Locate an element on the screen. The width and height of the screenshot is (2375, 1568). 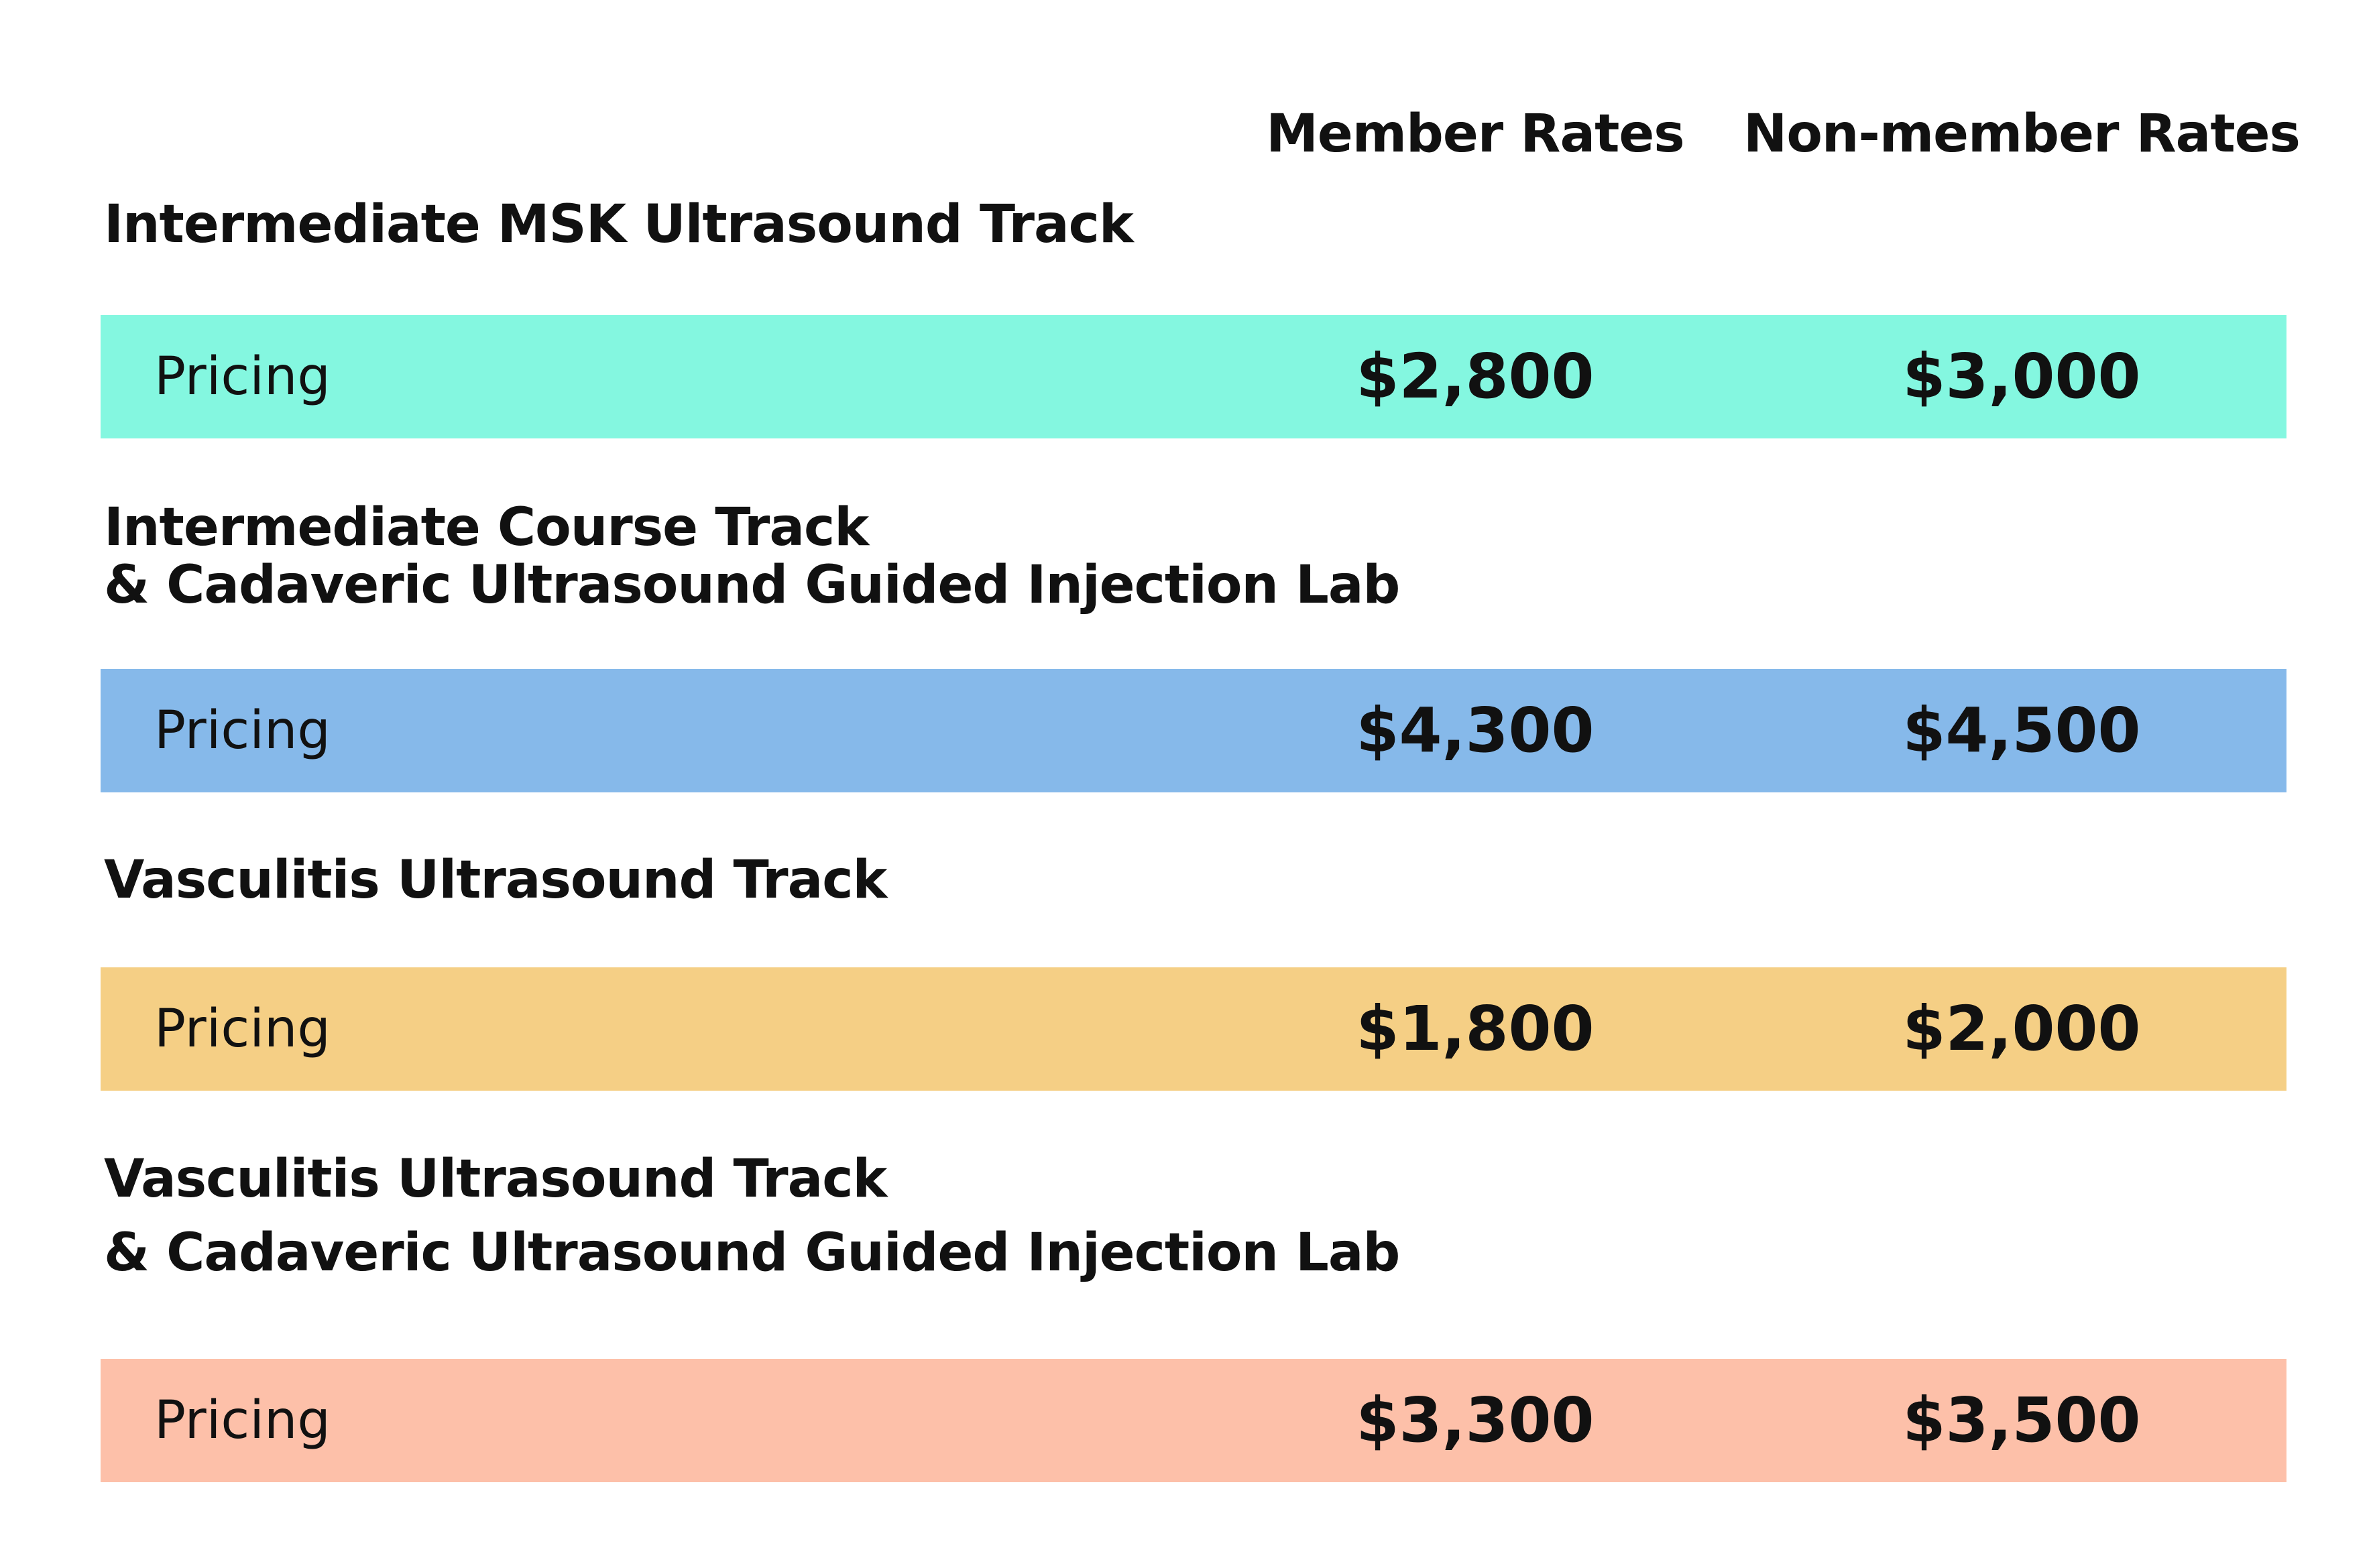
section-title-line: Intermediate MSK Ultrasound Track is located at coordinates (619, 225).